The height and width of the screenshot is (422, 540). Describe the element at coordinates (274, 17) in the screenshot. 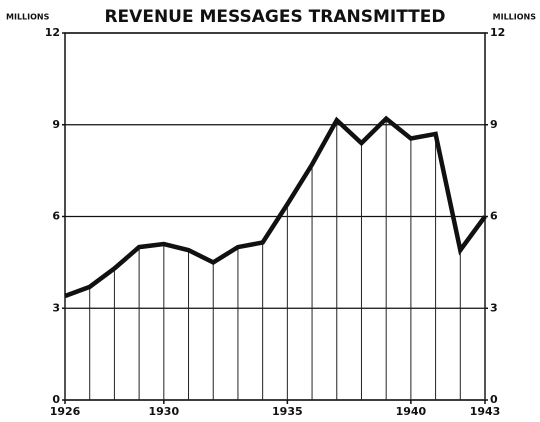

I see `chart-title: REVENUE MESSAGES TRANSMITTED` at that location.